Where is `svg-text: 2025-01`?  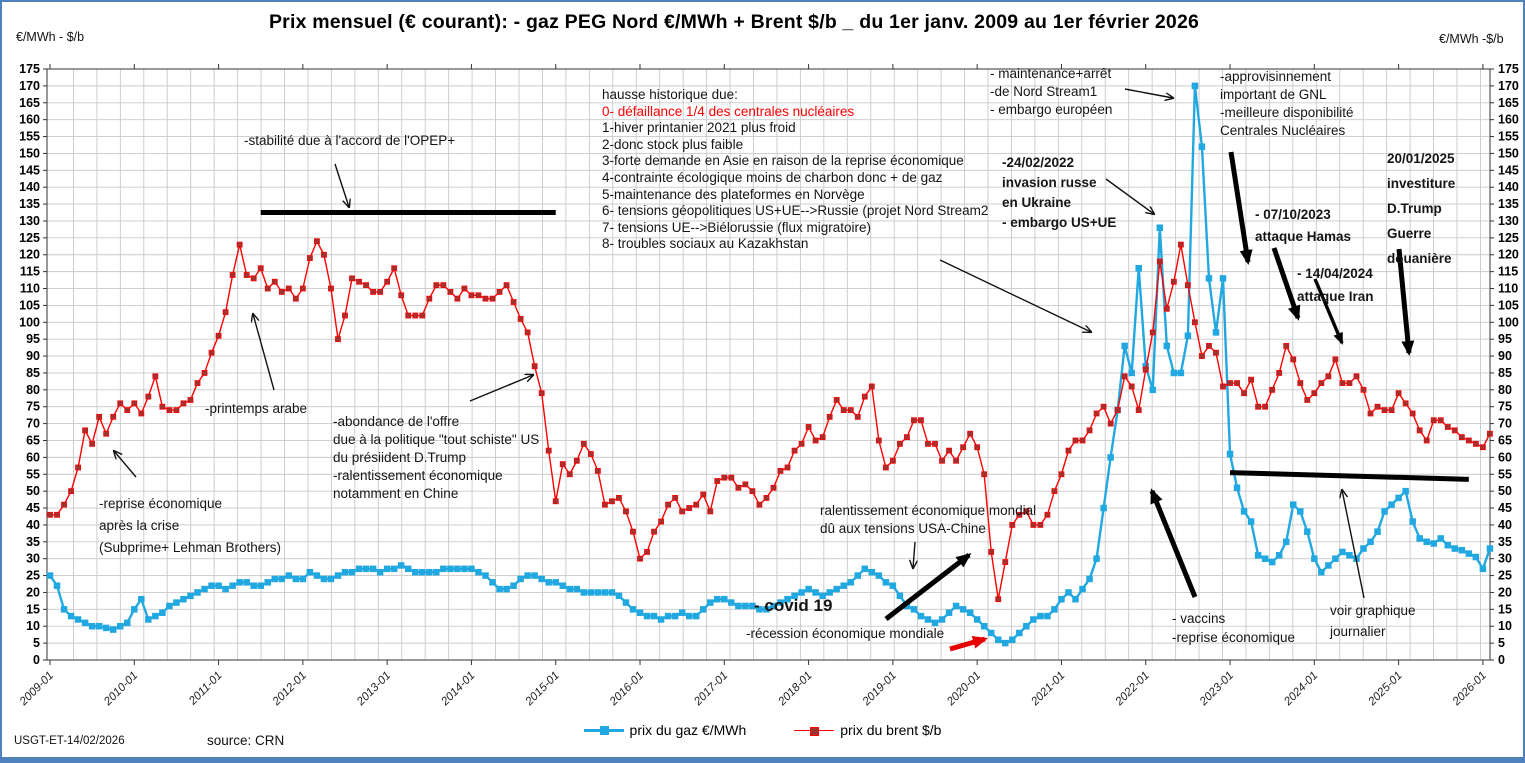
svg-text: 2025-01 is located at coordinates (1385, 689).